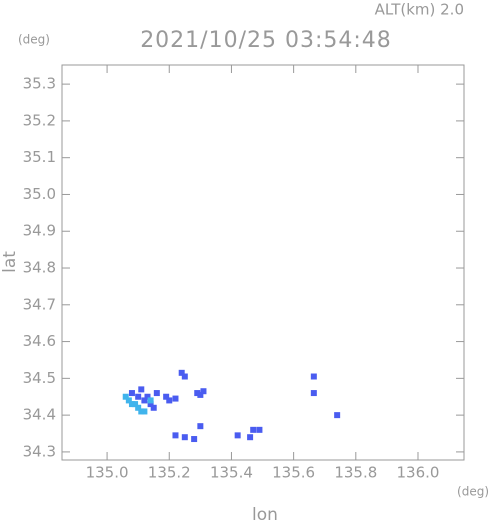 The width and height of the screenshot is (491, 521). Describe the element at coordinates (10, 262) in the screenshot. I see `y-axis-label: lat` at that location.